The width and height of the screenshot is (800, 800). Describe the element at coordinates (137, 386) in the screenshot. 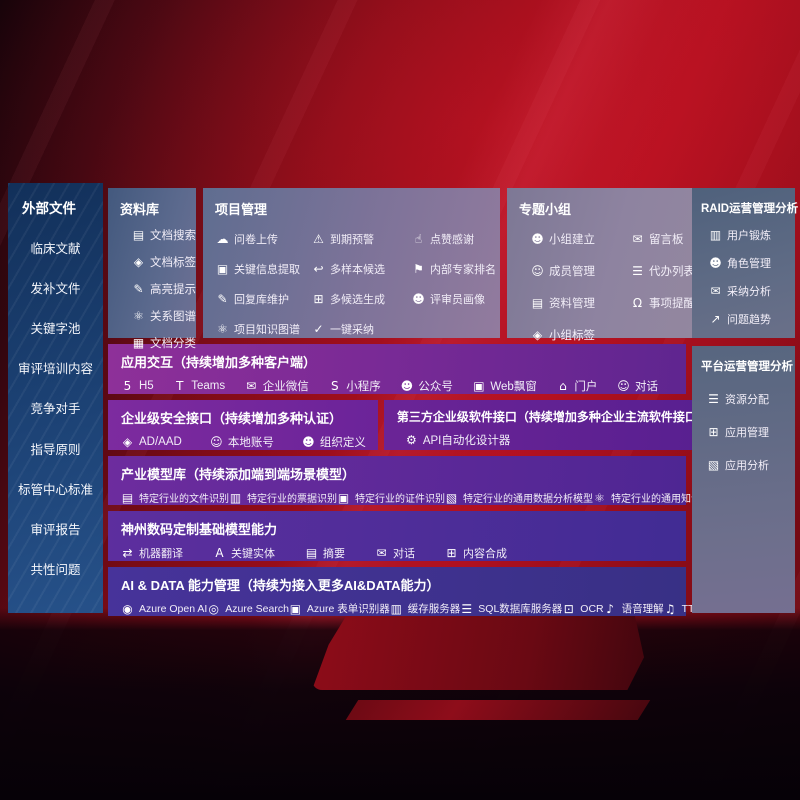

I see `interaction-item: 5 H5` at that location.